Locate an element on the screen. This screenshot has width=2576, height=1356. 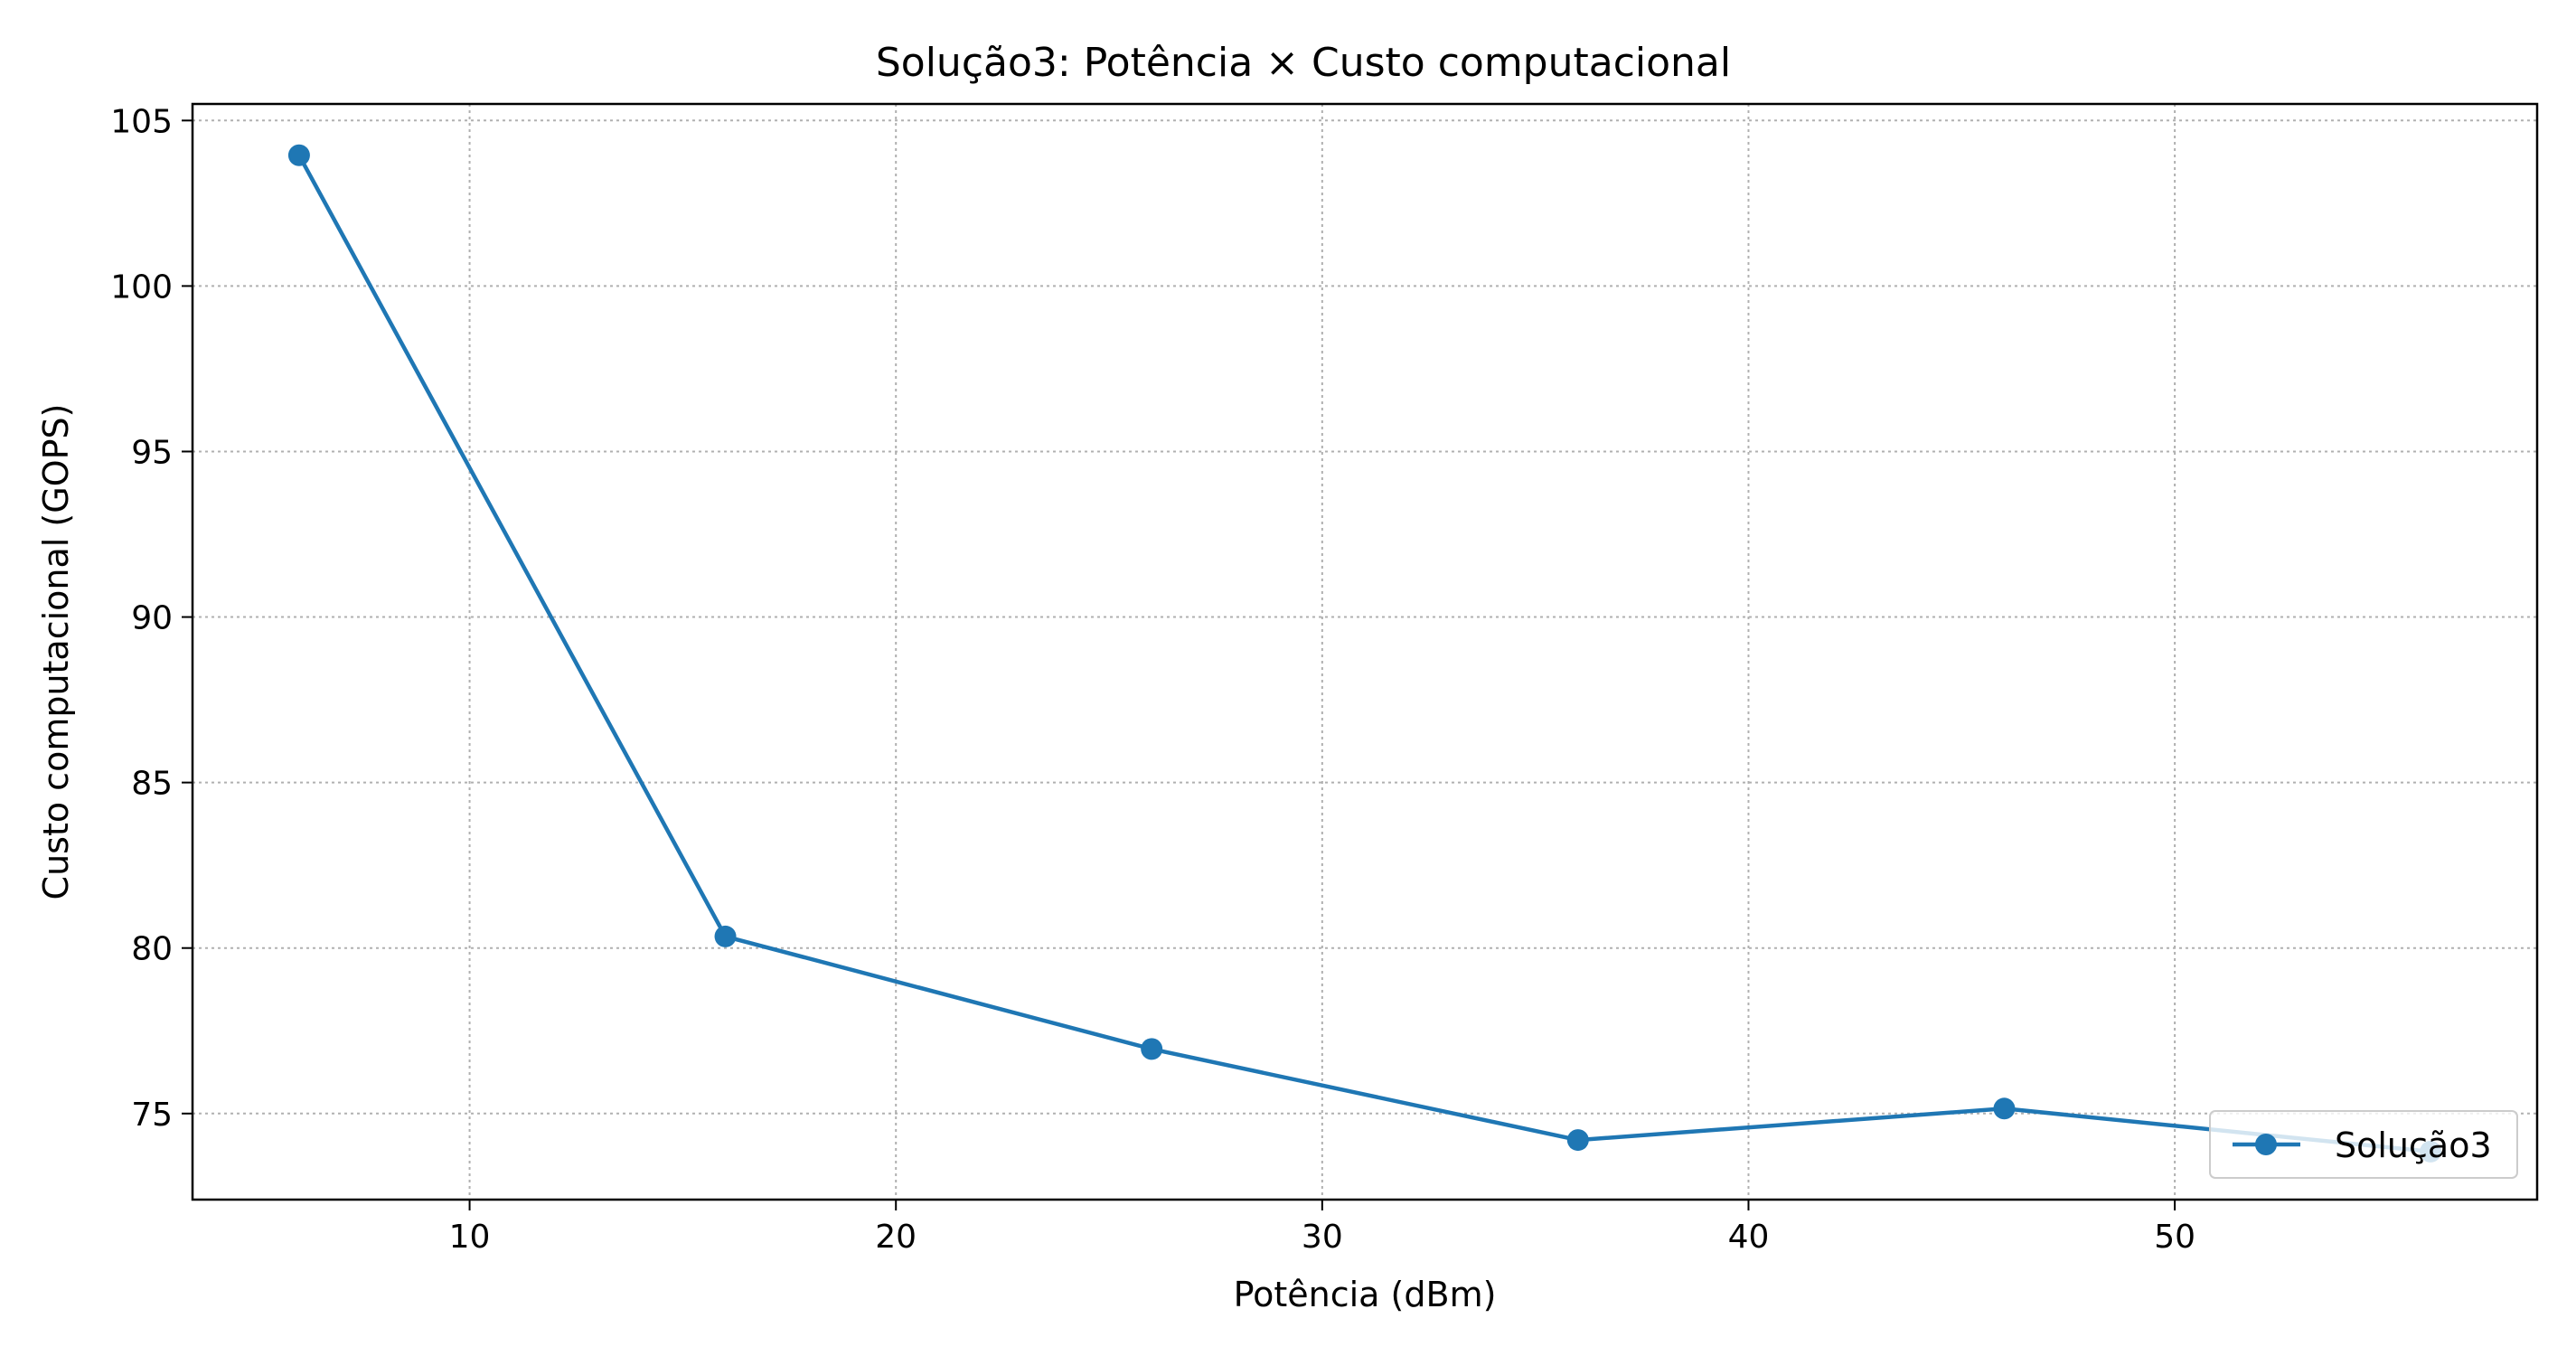
y-tick-label: 90 is located at coordinates (152, 618).